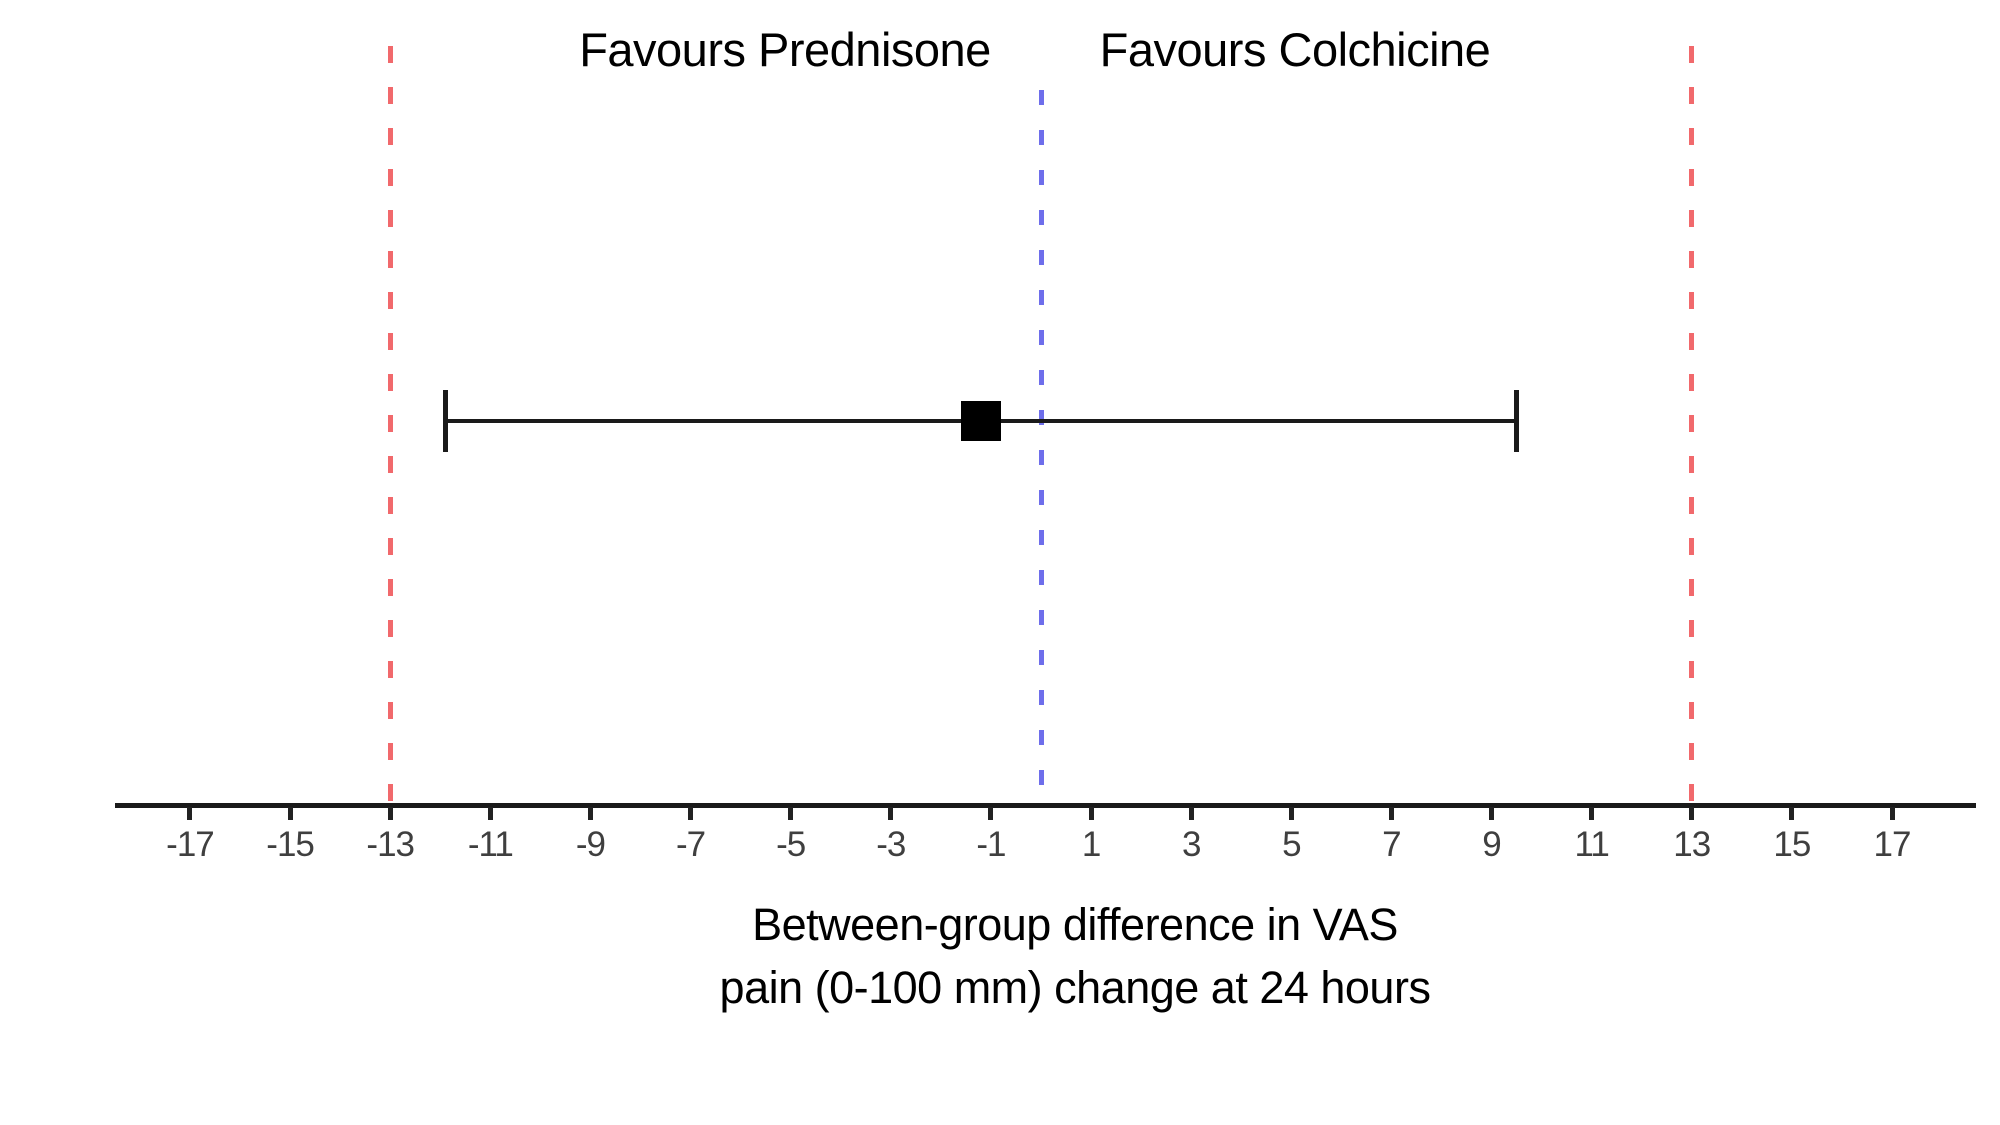 This screenshot has width=2000, height=1125. Describe the element at coordinates (190, 844) in the screenshot. I see `axis-tick-label: -17` at that location.